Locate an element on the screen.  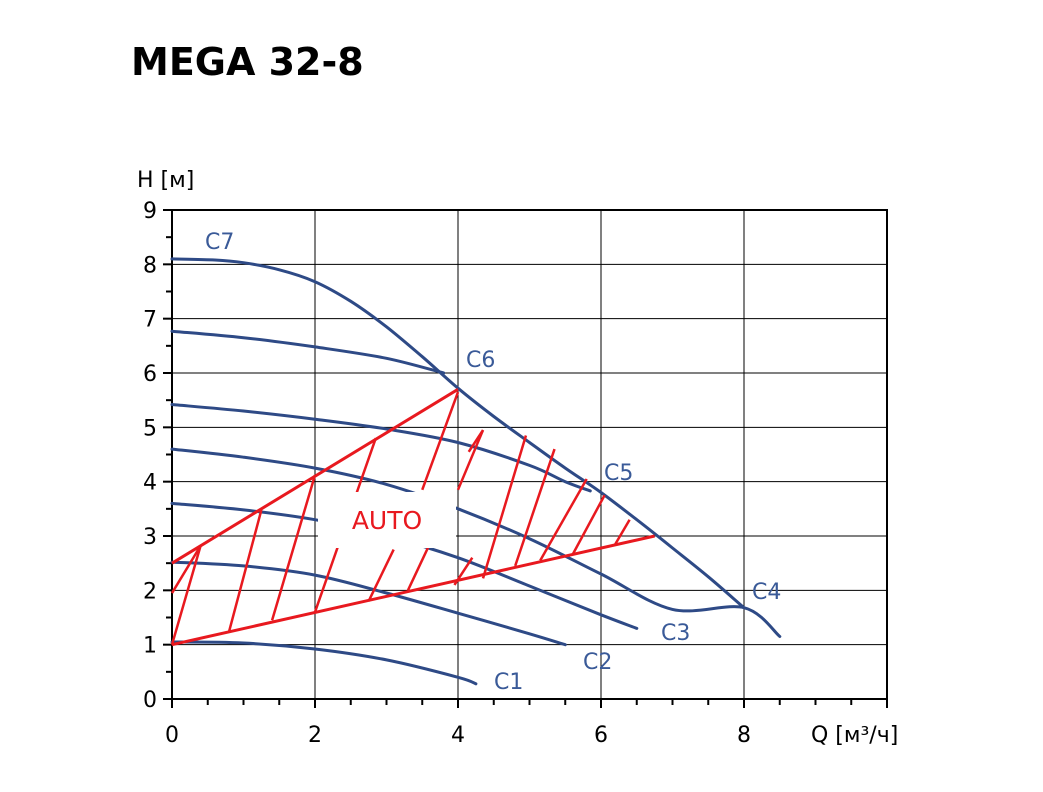
curve-label-c7: C7 is located at coordinates (219, 242).